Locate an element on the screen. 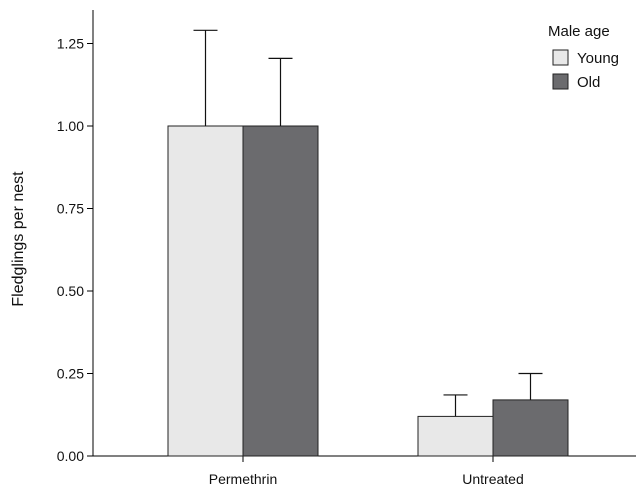 Image resolution: width=636 pixels, height=488 pixels. y-tick-label: 0.00 is located at coordinates (70, 456).